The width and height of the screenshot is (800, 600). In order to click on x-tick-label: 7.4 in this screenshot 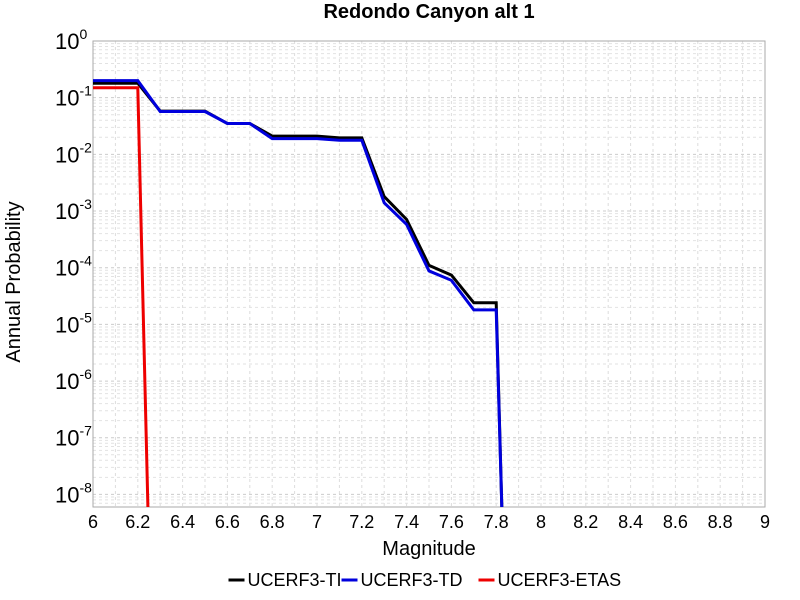, I will do `click(406, 522)`.